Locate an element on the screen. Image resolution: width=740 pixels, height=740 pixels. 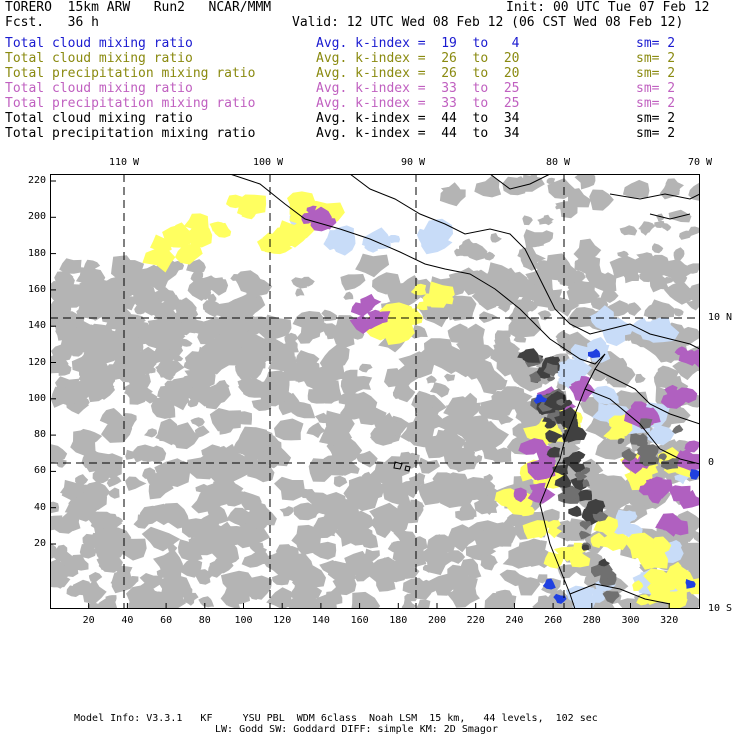
cloud-field-dark is located at coordinates (600, 476).